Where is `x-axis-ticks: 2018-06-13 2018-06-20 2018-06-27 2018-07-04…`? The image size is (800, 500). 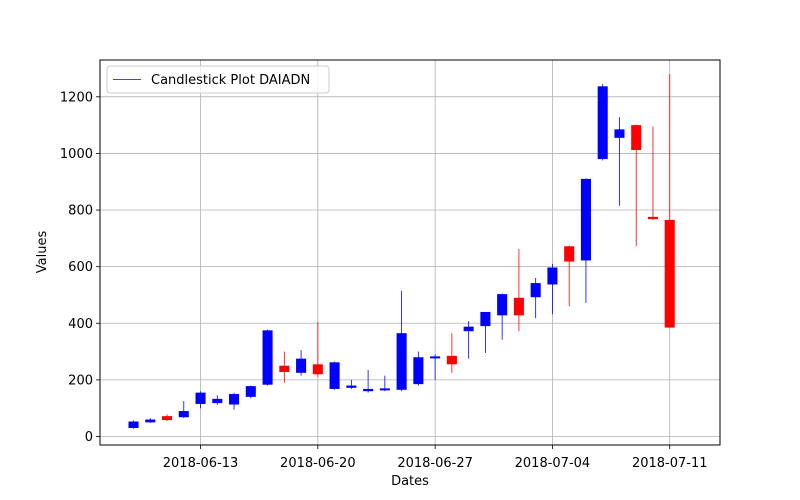
x-axis-ticks: 2018-06-13 2018-06-20 2018-06-27 2018-07-04… is located at coordinates (435, 458).